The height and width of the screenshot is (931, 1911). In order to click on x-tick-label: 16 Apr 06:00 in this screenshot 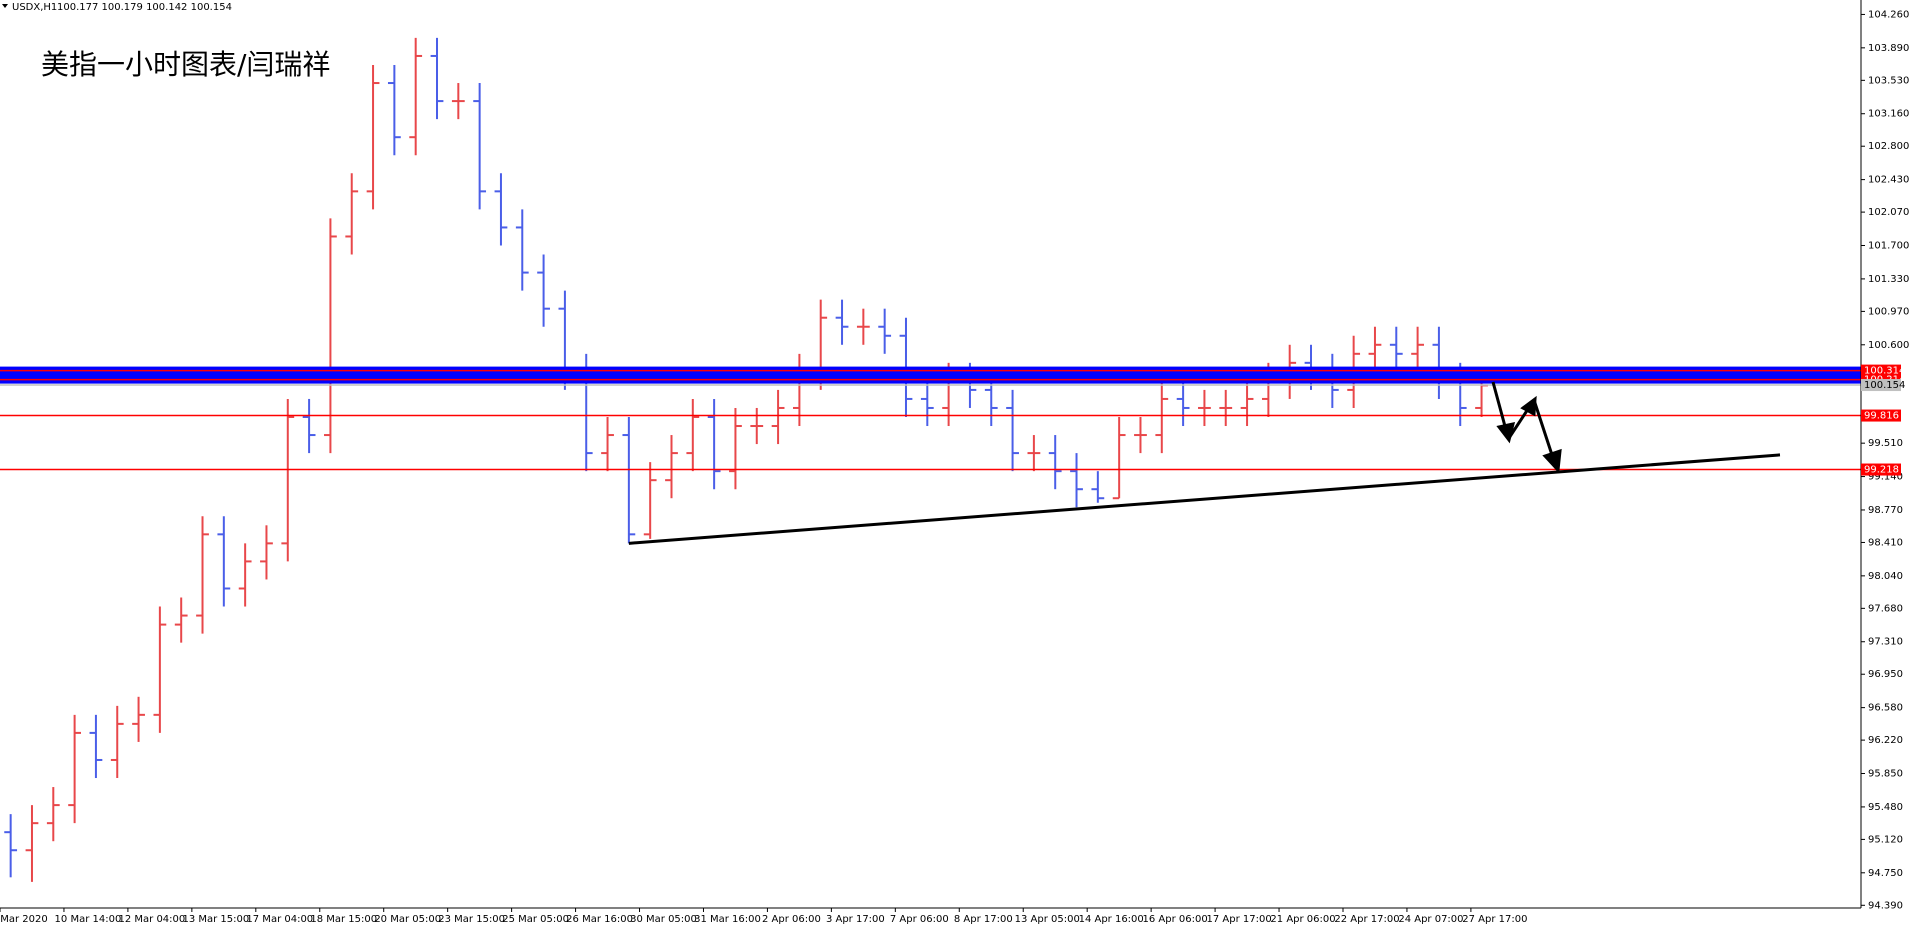, I will do `click(1175, 919)`.